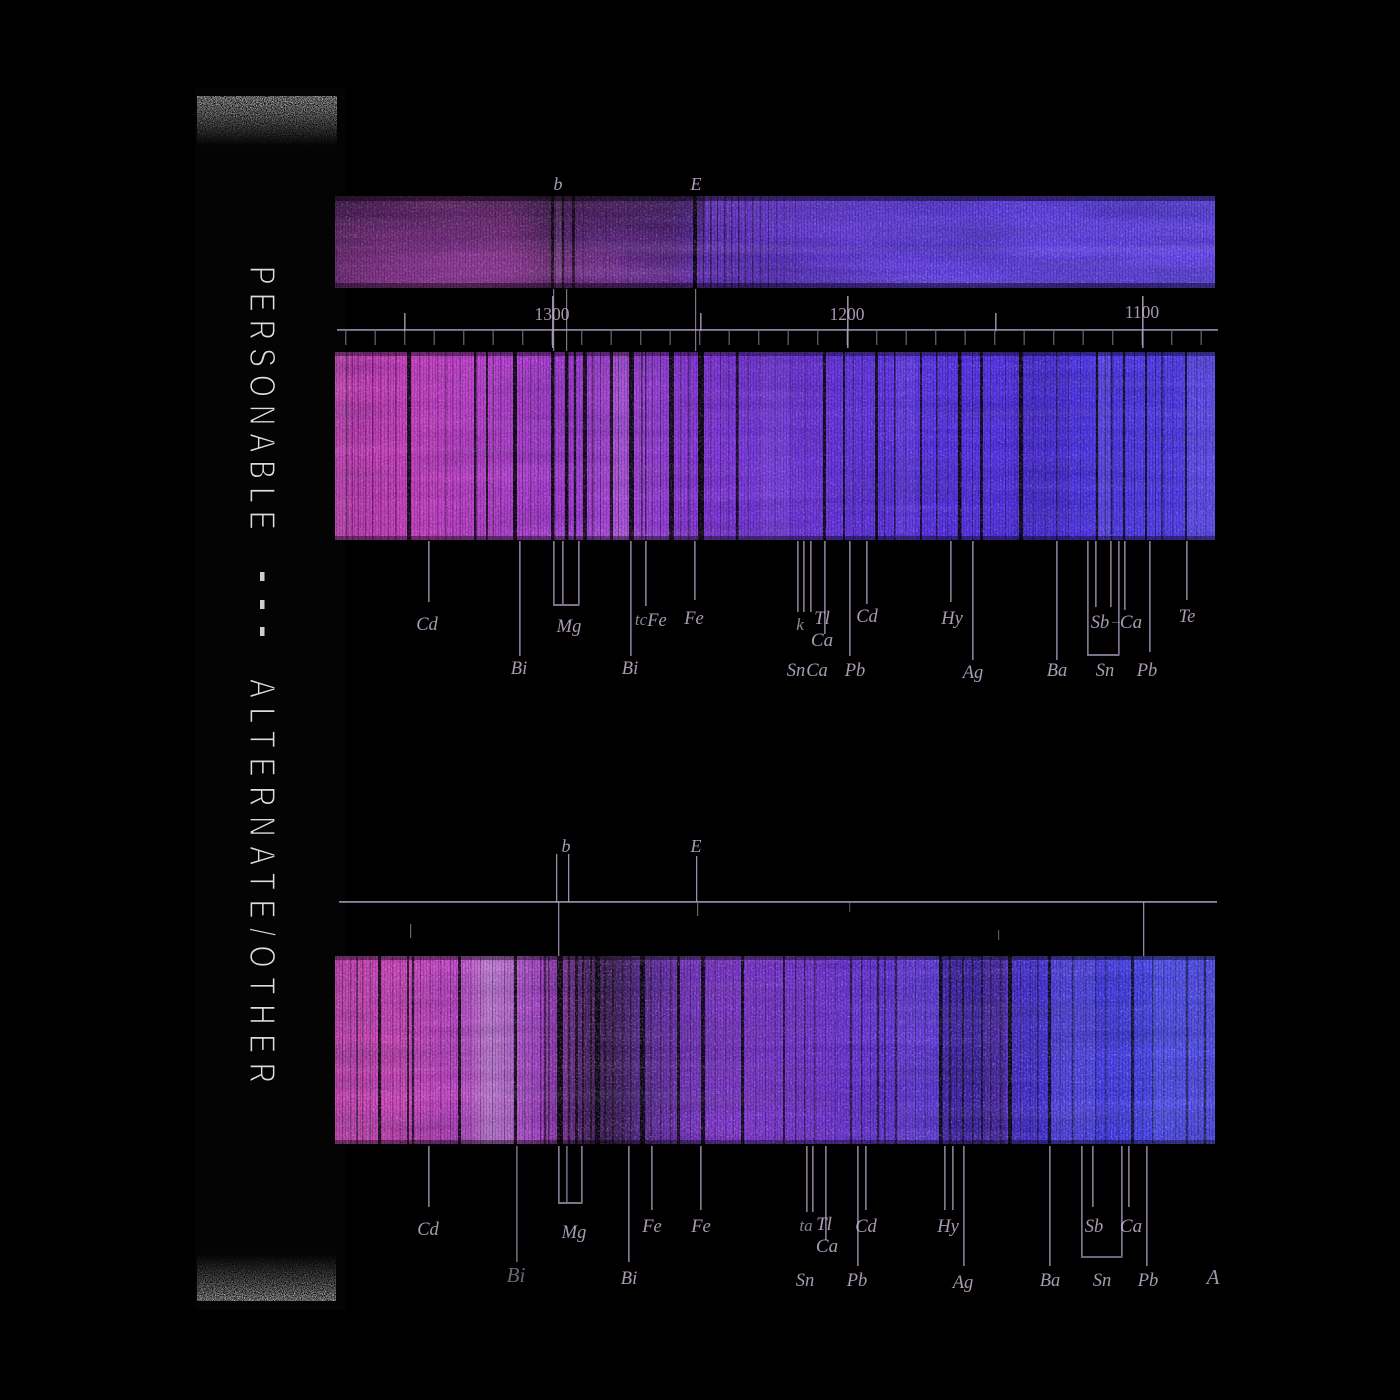  I want to click on svg-text: 1100, so click(1142, 312).